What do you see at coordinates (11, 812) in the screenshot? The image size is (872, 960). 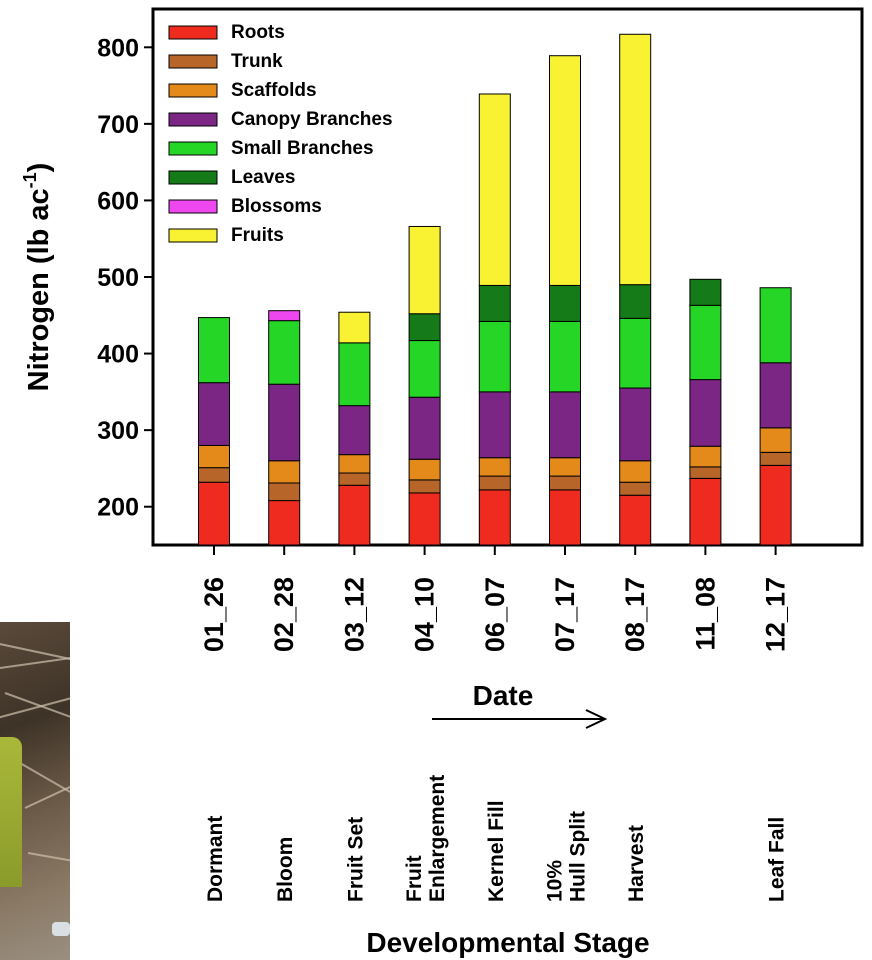 I see `person-shirt` at bounding box center [11, 812].